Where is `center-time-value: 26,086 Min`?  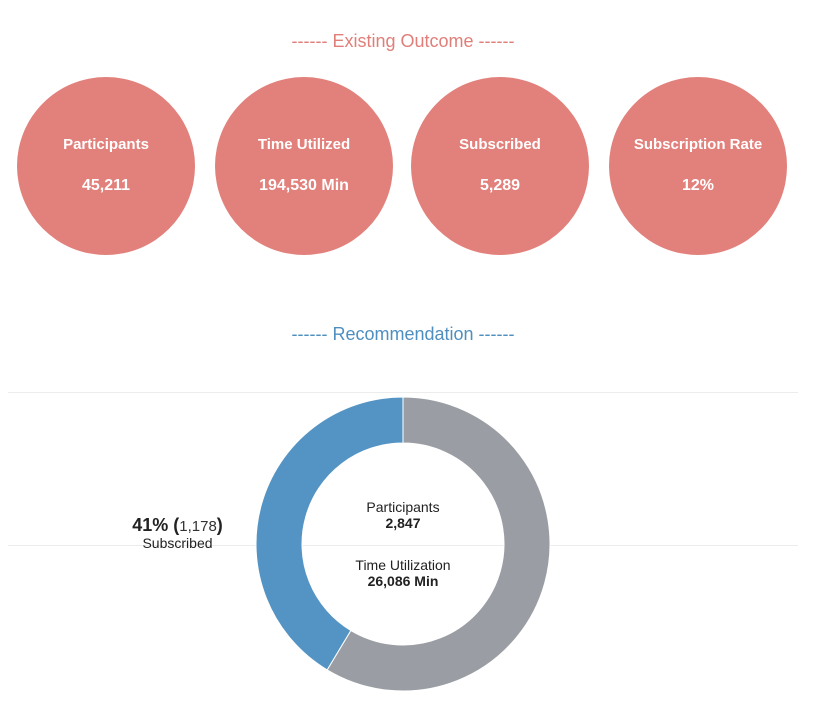 center-time-value: 26,086 Min is located at coordinates (403, 581).